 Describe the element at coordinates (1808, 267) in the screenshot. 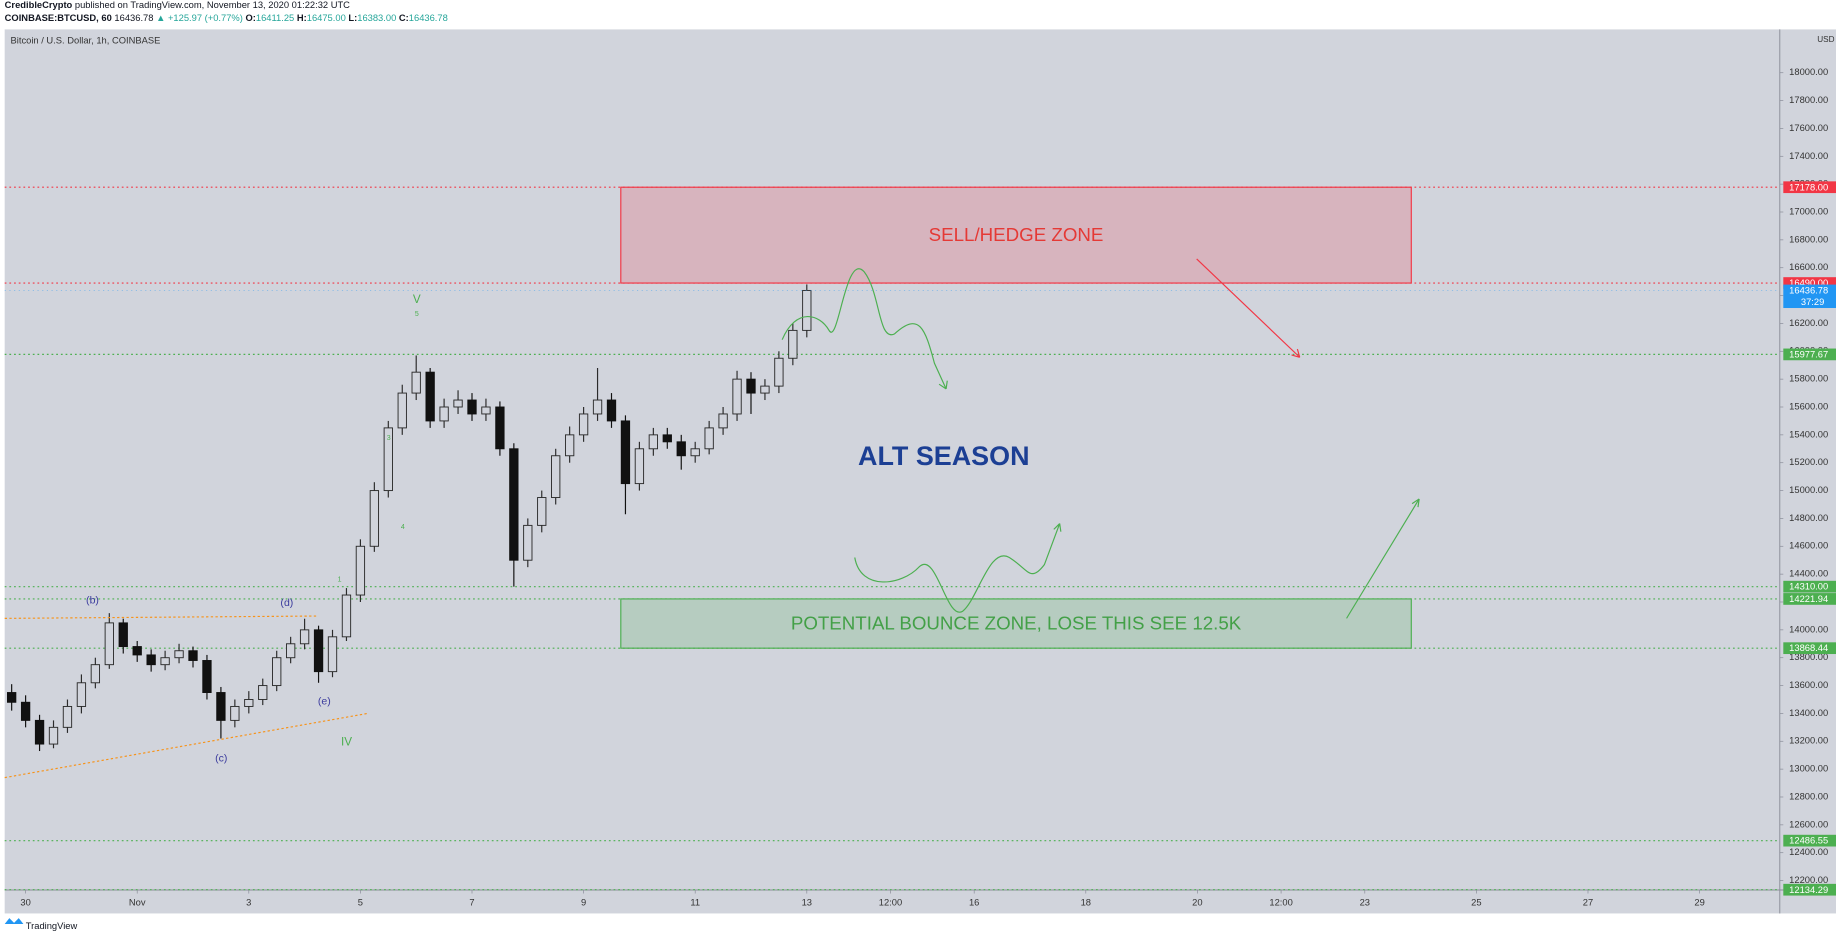

I see `y-tick-label: 16600.00` at that location.